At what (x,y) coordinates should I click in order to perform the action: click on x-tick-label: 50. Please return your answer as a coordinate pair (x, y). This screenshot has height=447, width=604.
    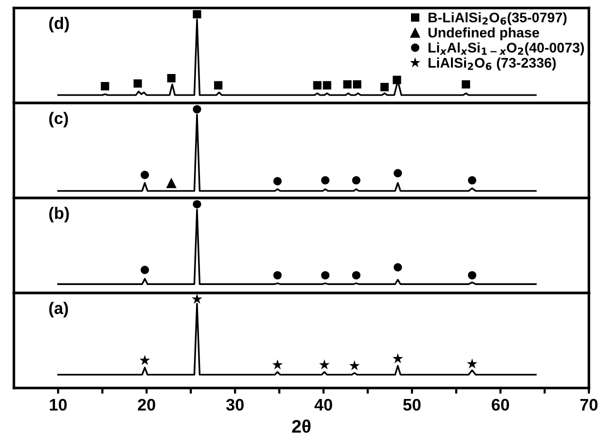
    Looking at the image, I should click on (412, 404).